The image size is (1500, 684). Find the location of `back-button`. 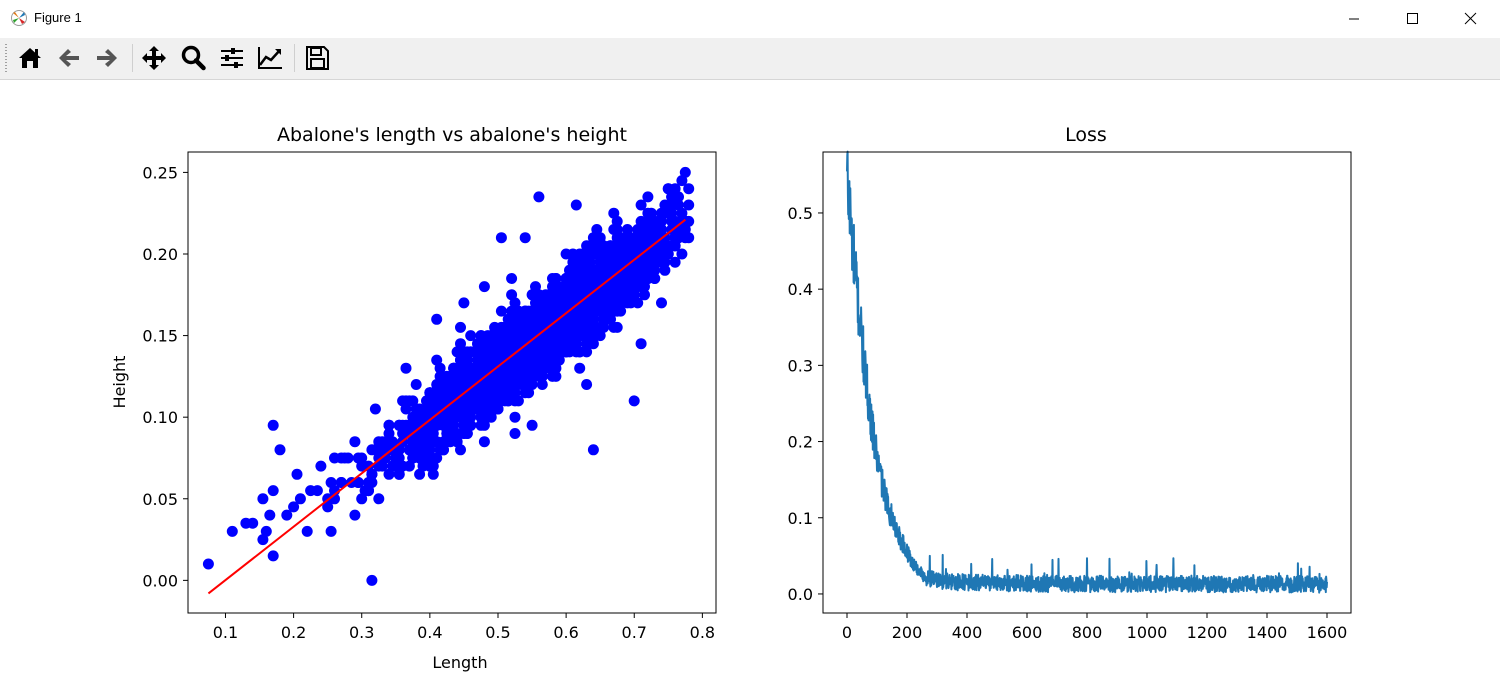

back-button is located at coordinates (69, 58).